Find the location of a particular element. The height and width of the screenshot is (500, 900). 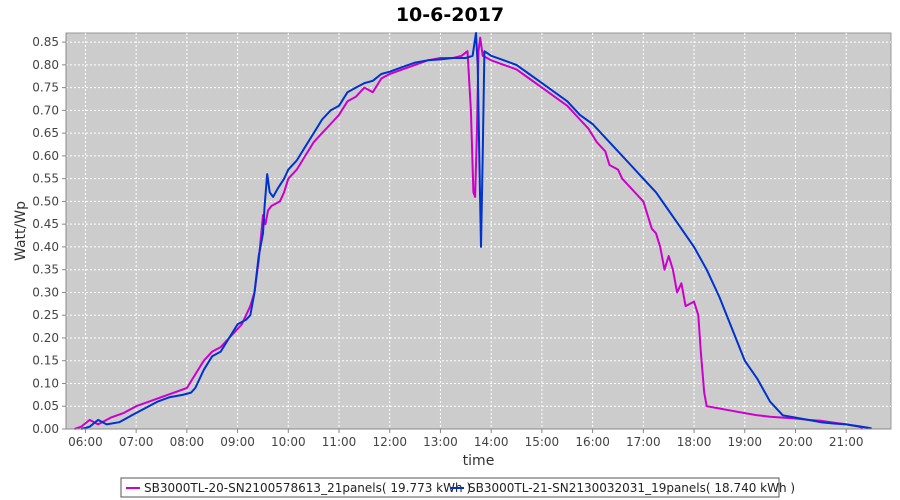

x-tick-label: 12:00 is located at coordinates (389, 442).